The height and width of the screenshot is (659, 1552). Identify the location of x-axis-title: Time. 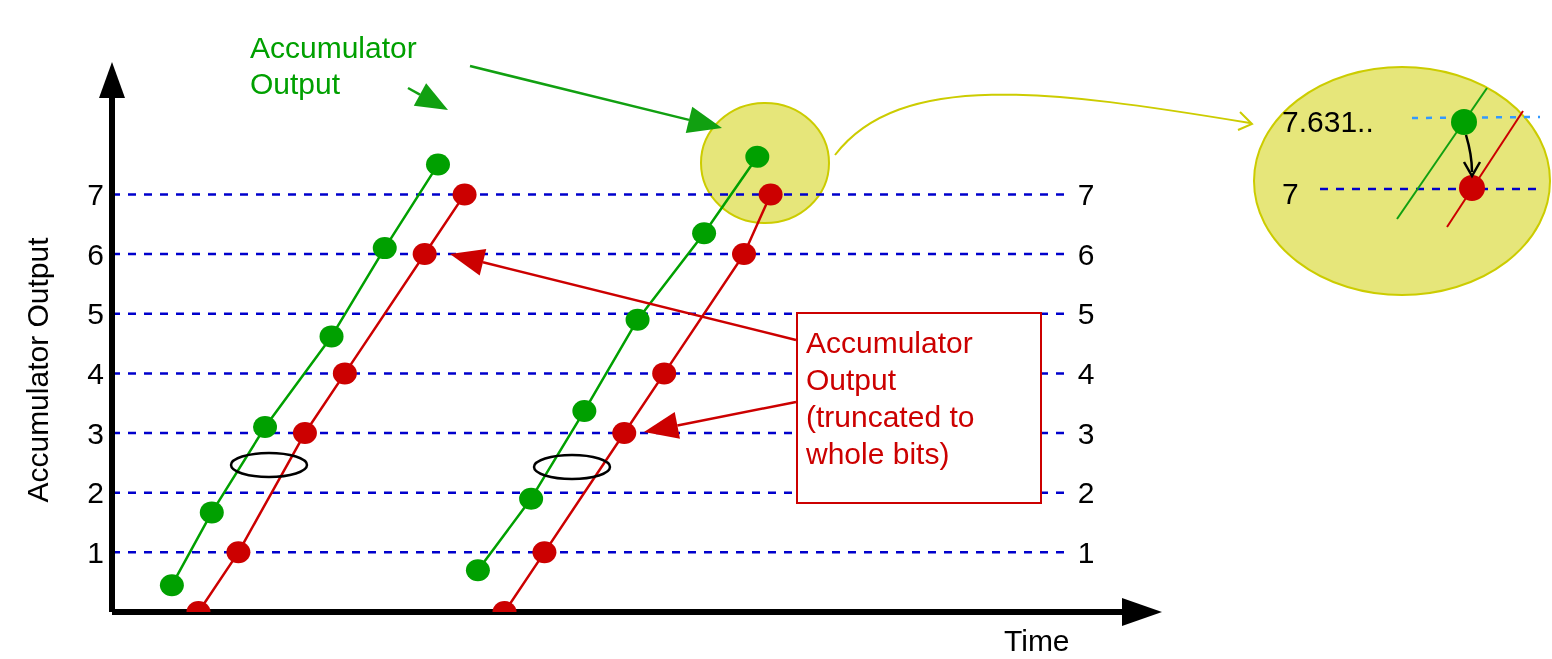
(1037, 641).